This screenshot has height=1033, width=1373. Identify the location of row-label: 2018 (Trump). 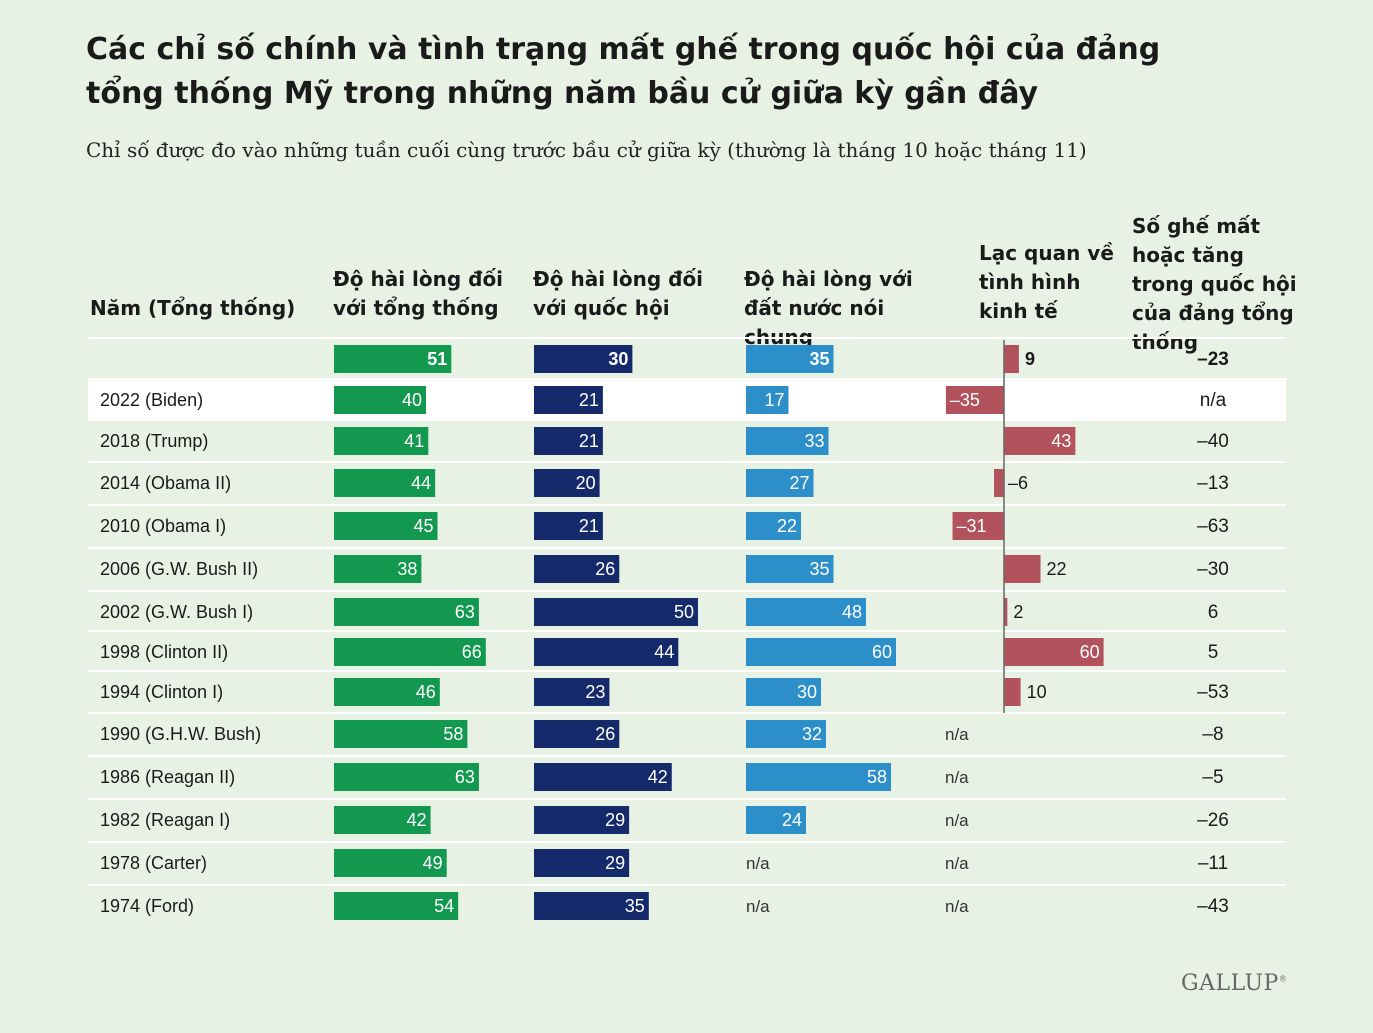
(154, 441).